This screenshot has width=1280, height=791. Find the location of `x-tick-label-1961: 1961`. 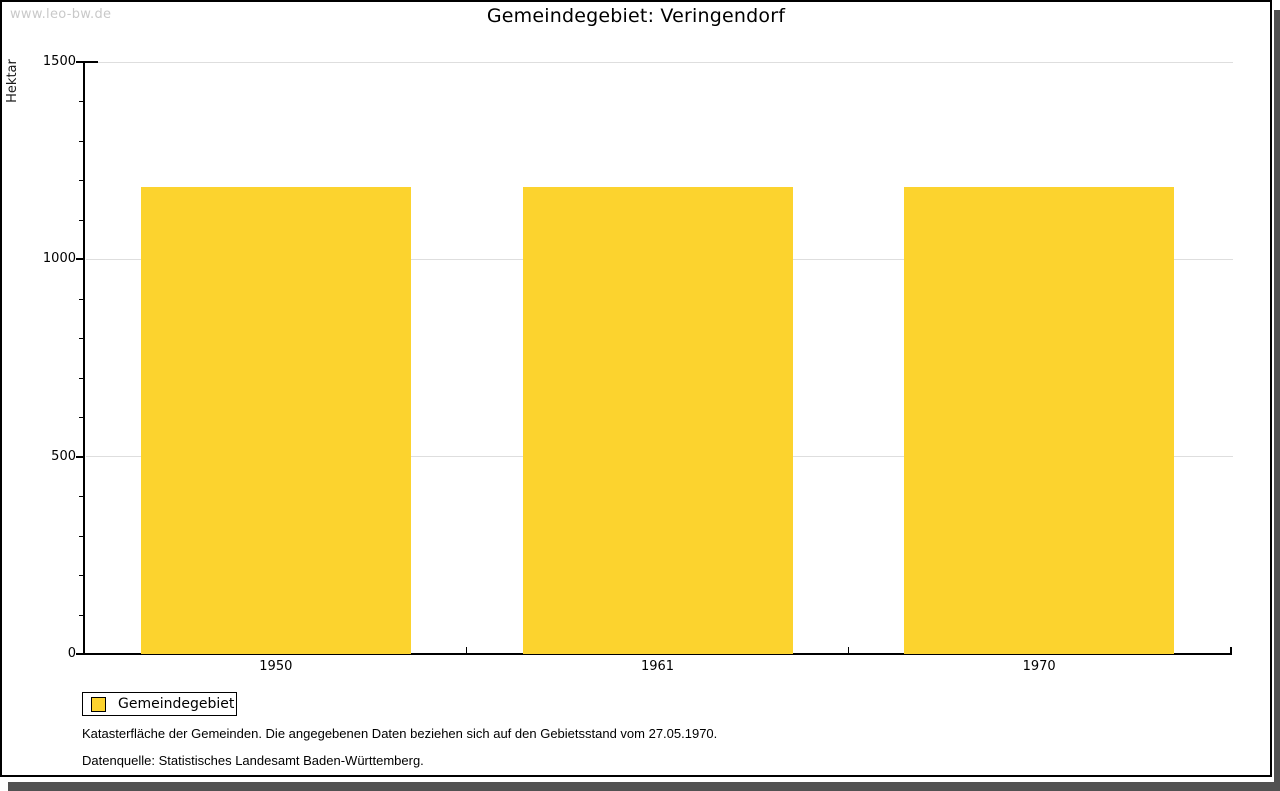

x-tick-label-1961: 1961 is located at coordinates (657, 666).